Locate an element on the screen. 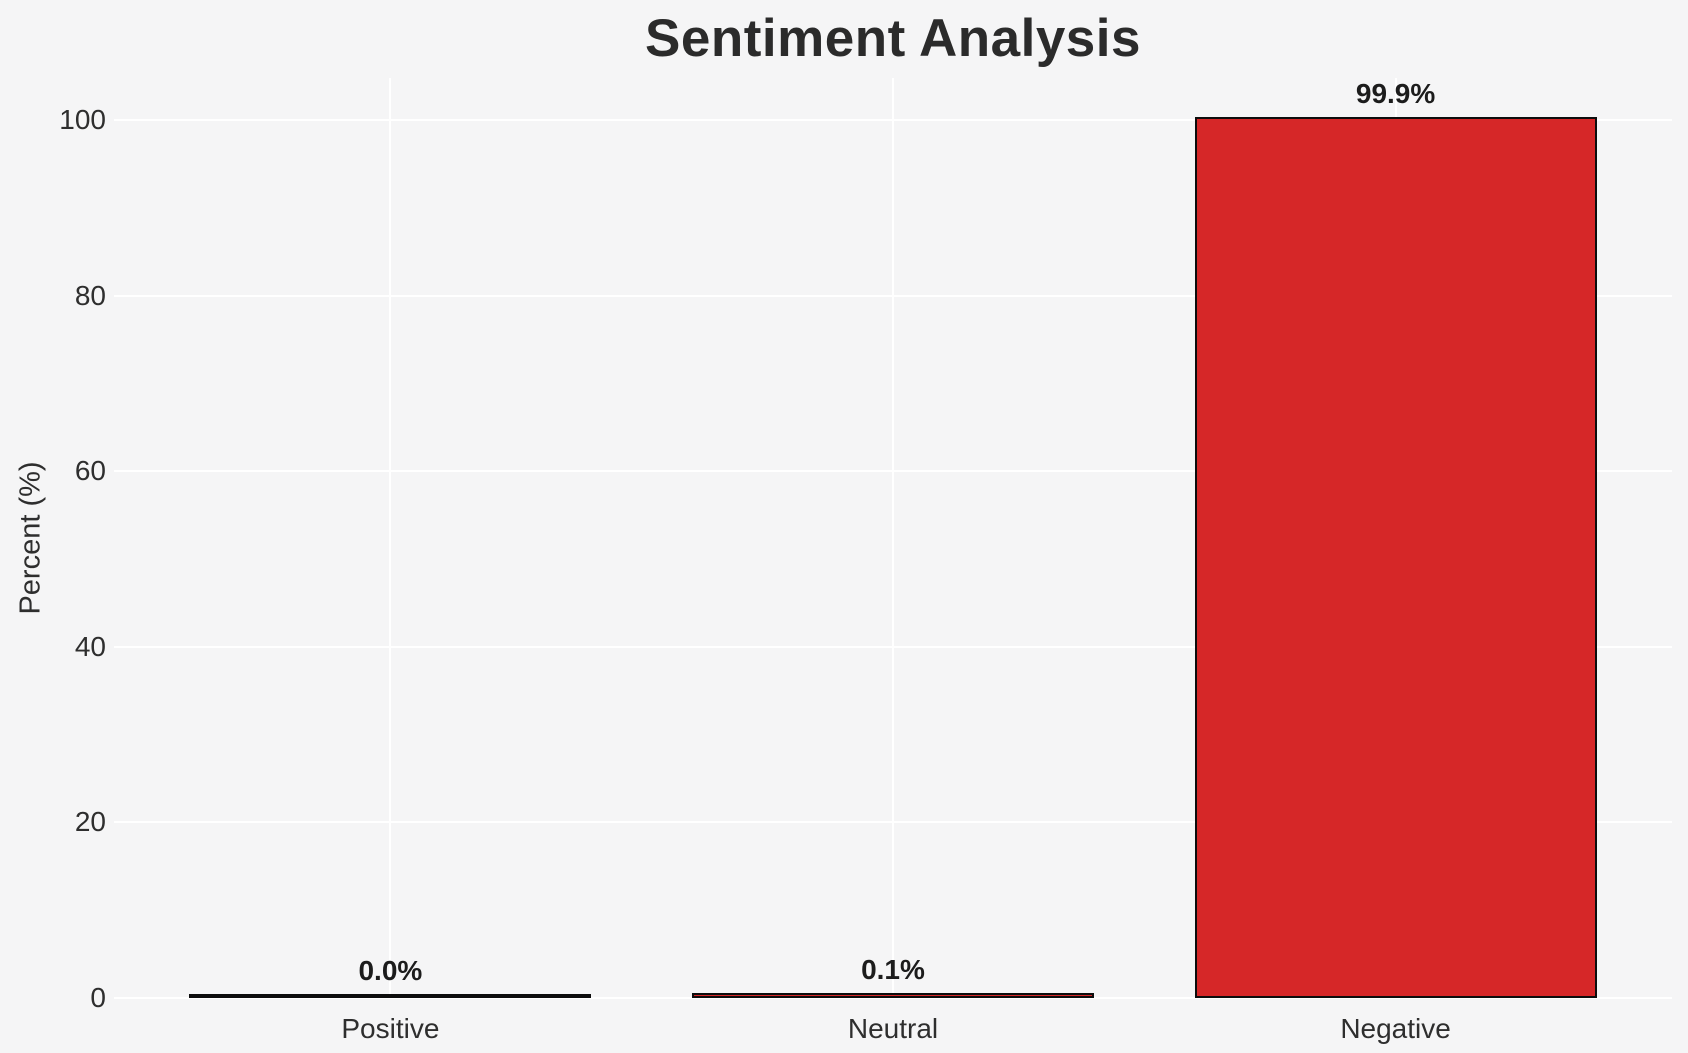 The height and width of the screenshot is (1053, 1688). y-tick-label: 20 is located at coordinates (90, 822).